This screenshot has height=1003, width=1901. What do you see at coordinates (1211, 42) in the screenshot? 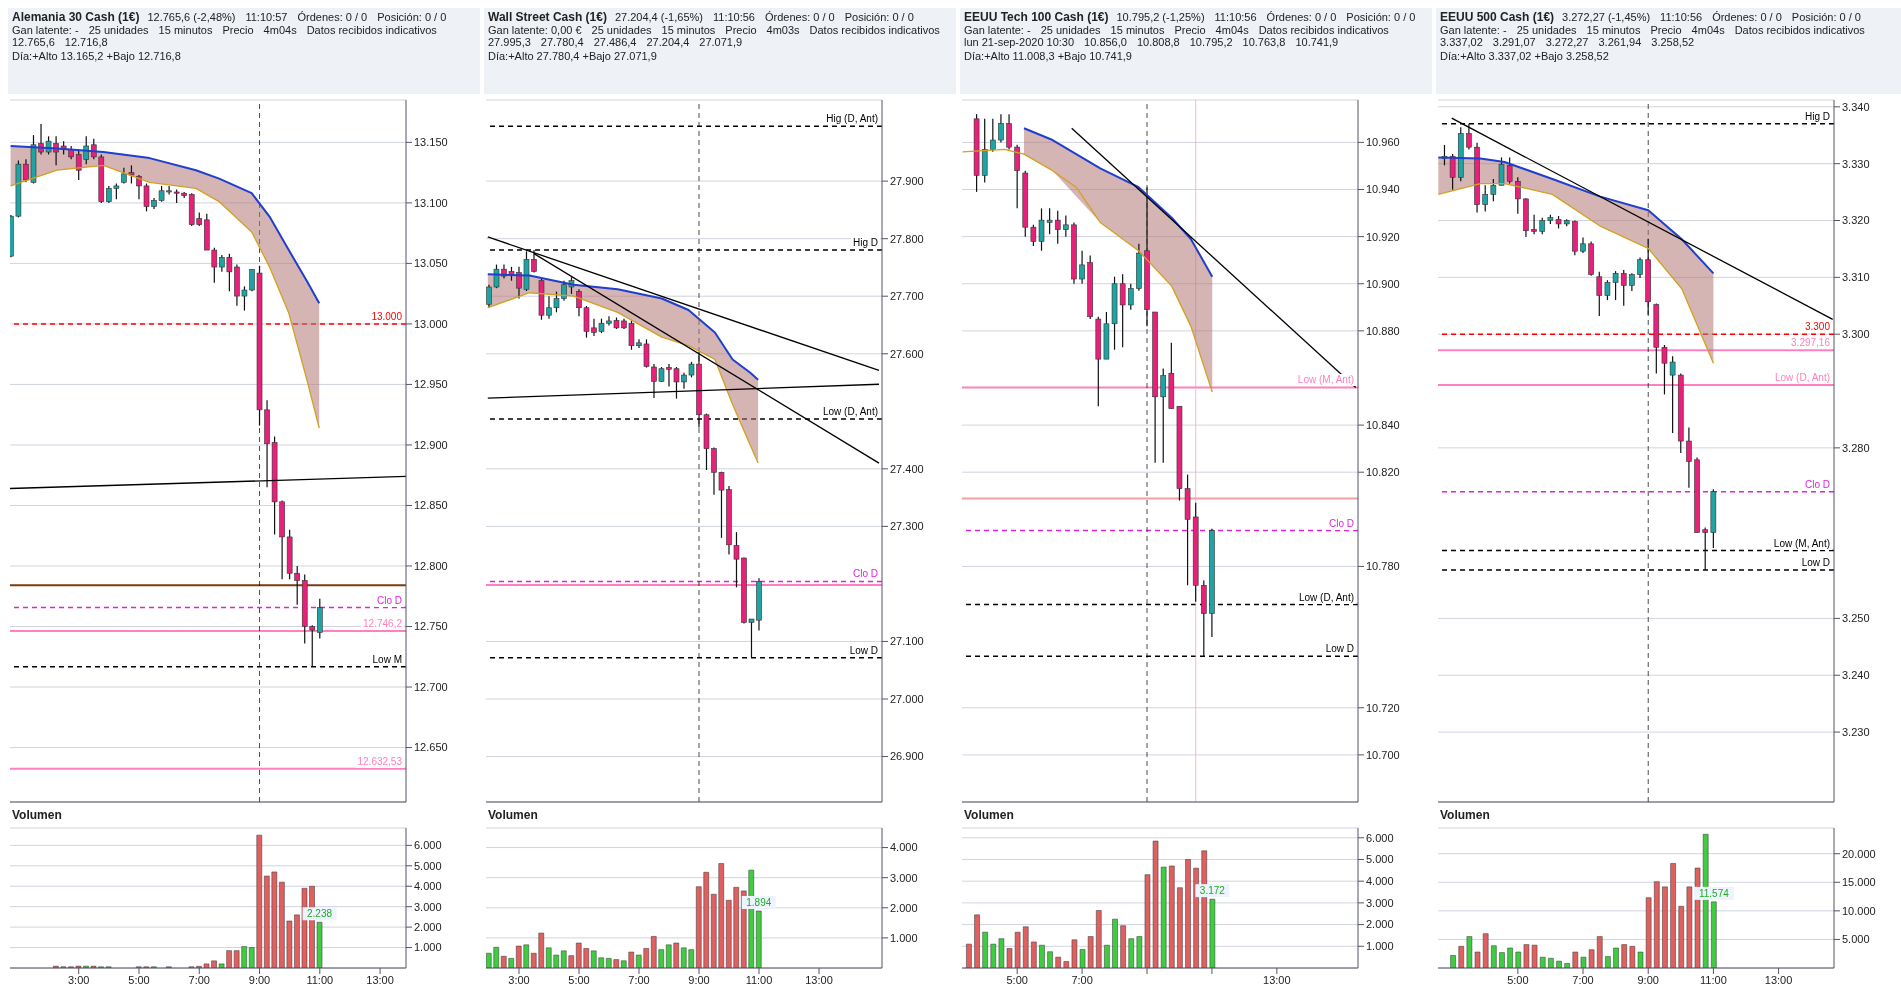
I see `text: 10.795,2` at bounding box center [1211, 42].